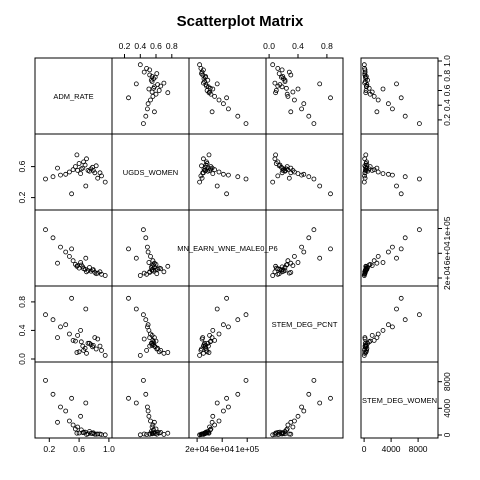  I want to click on chart-title: Scatterplot Matrix, so click(240, 21).